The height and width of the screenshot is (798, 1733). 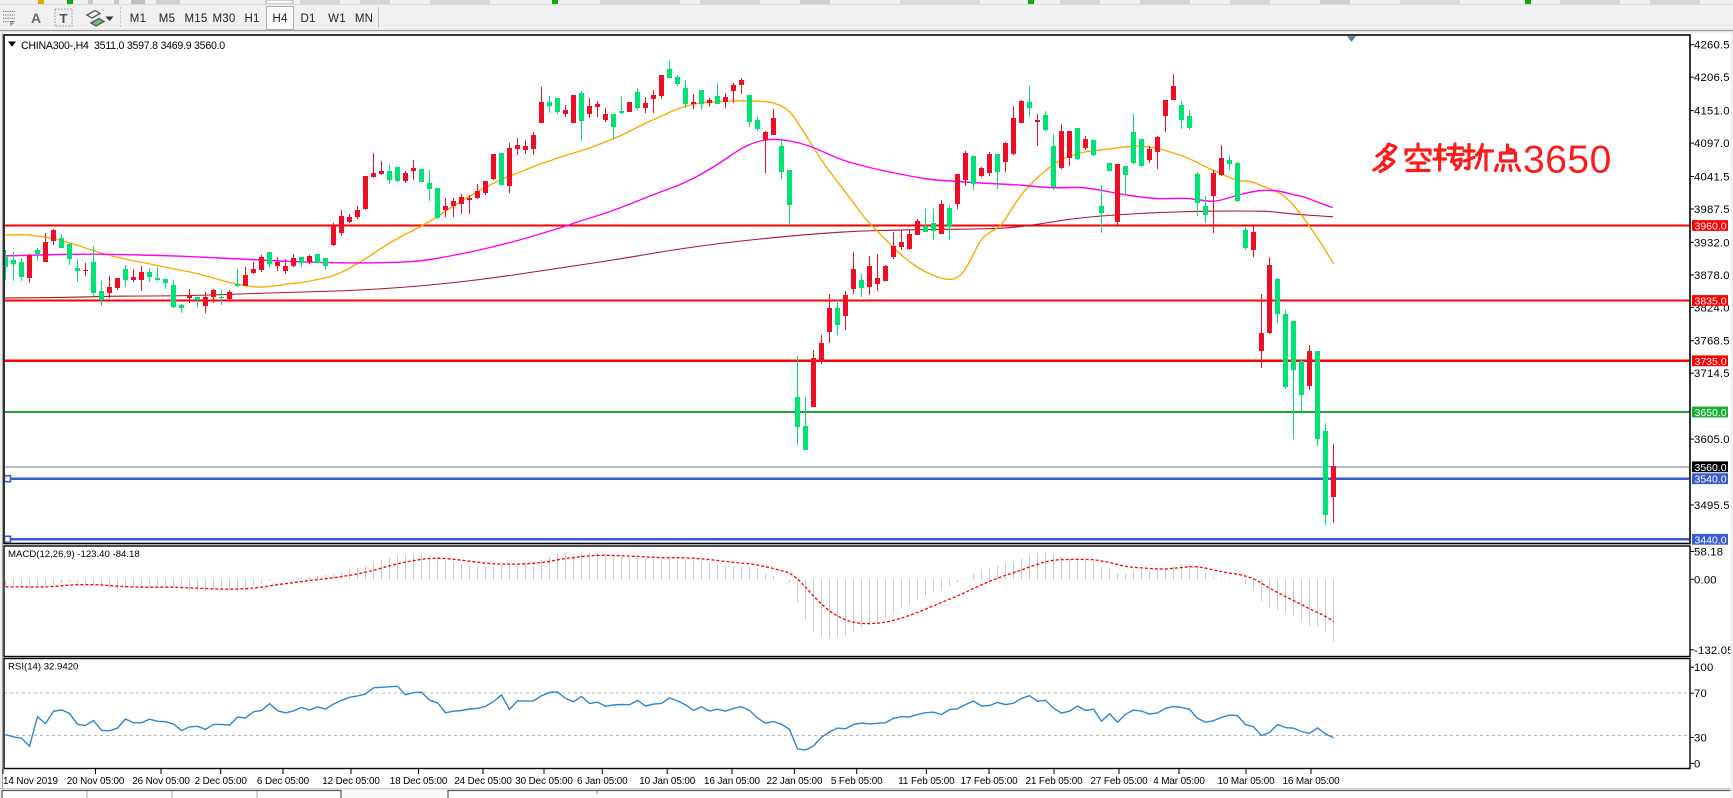 What do you see at coordinates (1711, 413) in the screenshot?
I see `svg-text: 3650.0` at bounding box center [1711, 413].